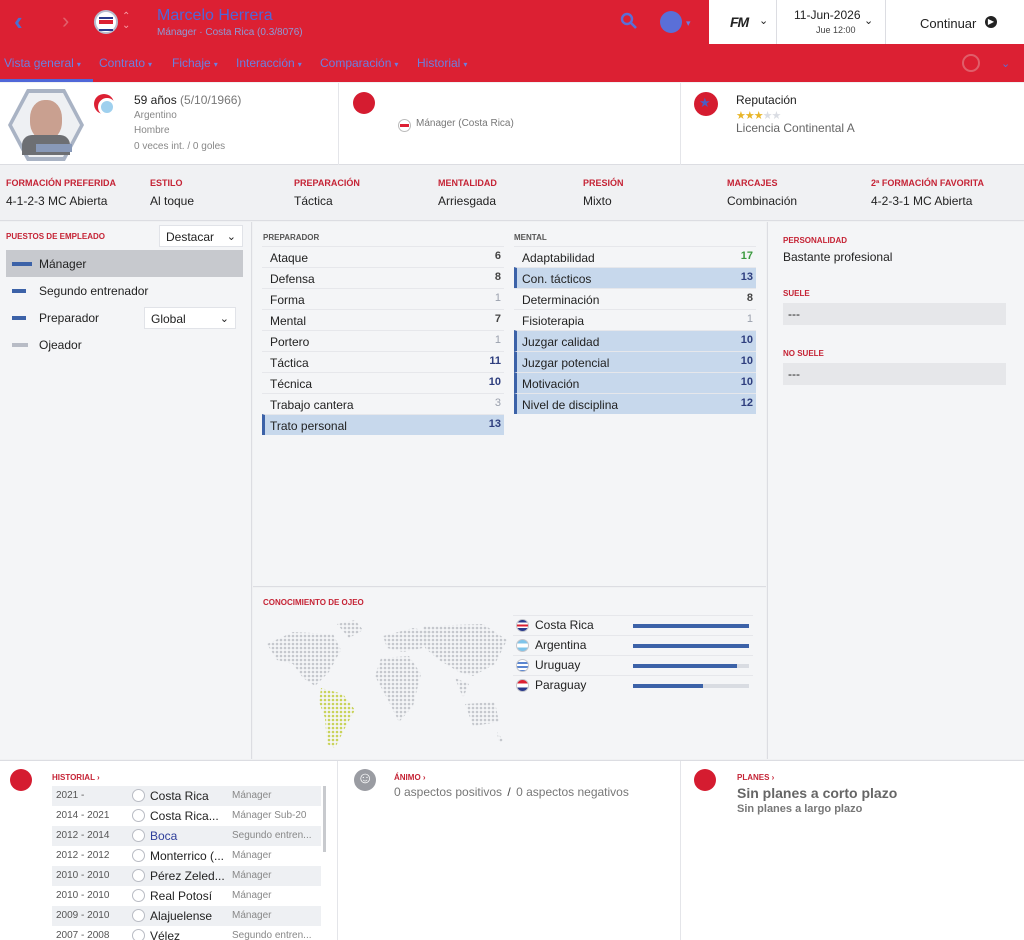 This screenshot has width=1024, height=940. Describe the element at coordinates (633, 684) in the screenshot. I see `knowledge-row: Paraguay` at that location.